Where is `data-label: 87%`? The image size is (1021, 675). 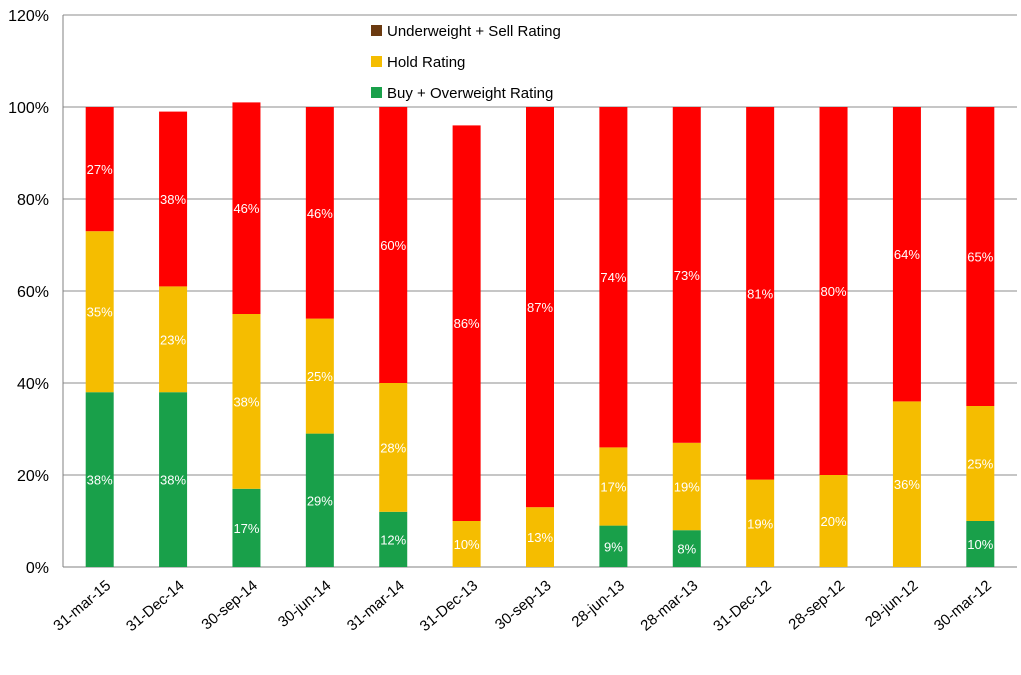
data-label: 87% is located at coordinates (540, 307).